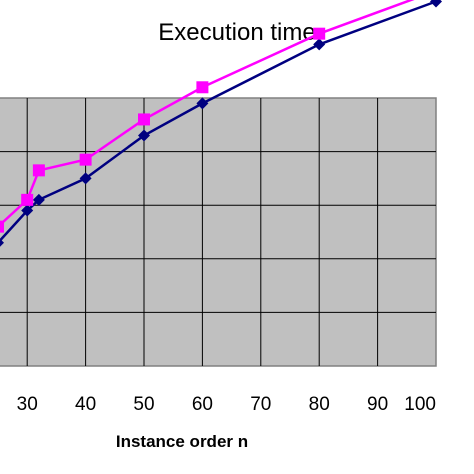 The width and height of the screenshot is (474, 474). Describe the element at coordinates (27, 404) in the screenshot. I see `x-tick-label: 30` at that location.